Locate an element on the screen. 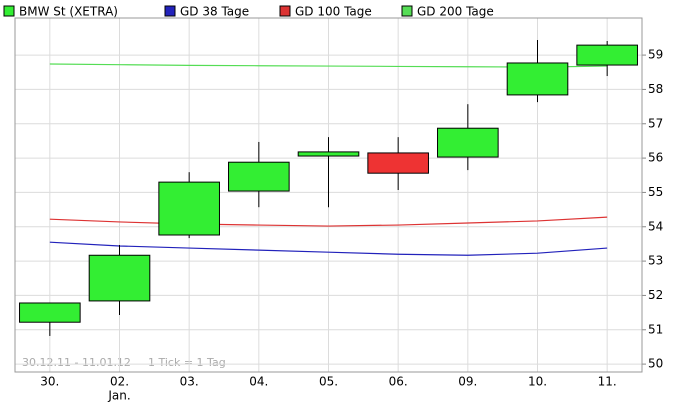  legend-label: BMW St (XETRA) is located at coordinates (68, 12).